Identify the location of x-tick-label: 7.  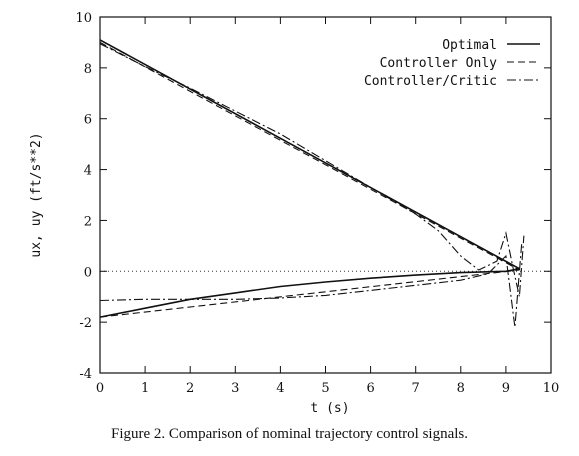
(416, 388).